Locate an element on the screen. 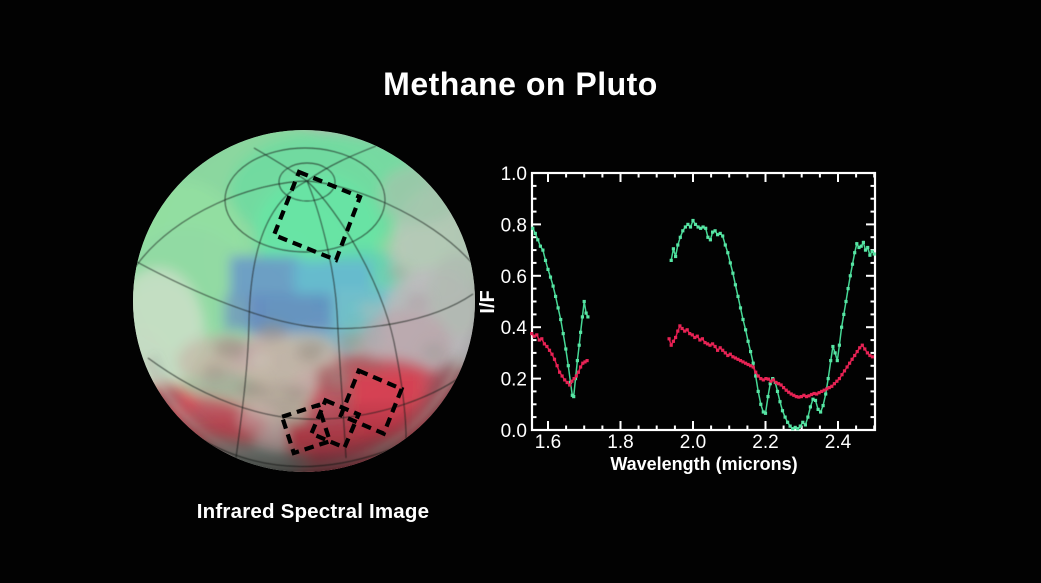  svg-text: 1.8 is located at coordinates (620, 442).